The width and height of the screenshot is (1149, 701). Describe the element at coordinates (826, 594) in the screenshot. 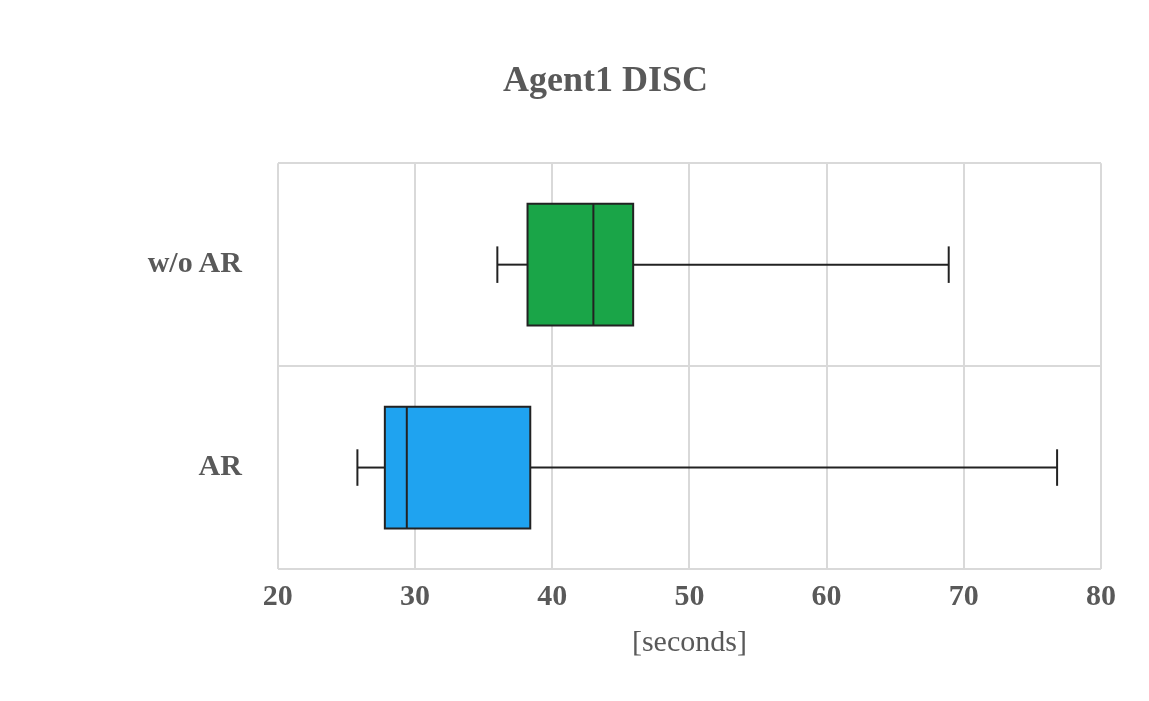

I see `x-tick-label: 60` at that location.